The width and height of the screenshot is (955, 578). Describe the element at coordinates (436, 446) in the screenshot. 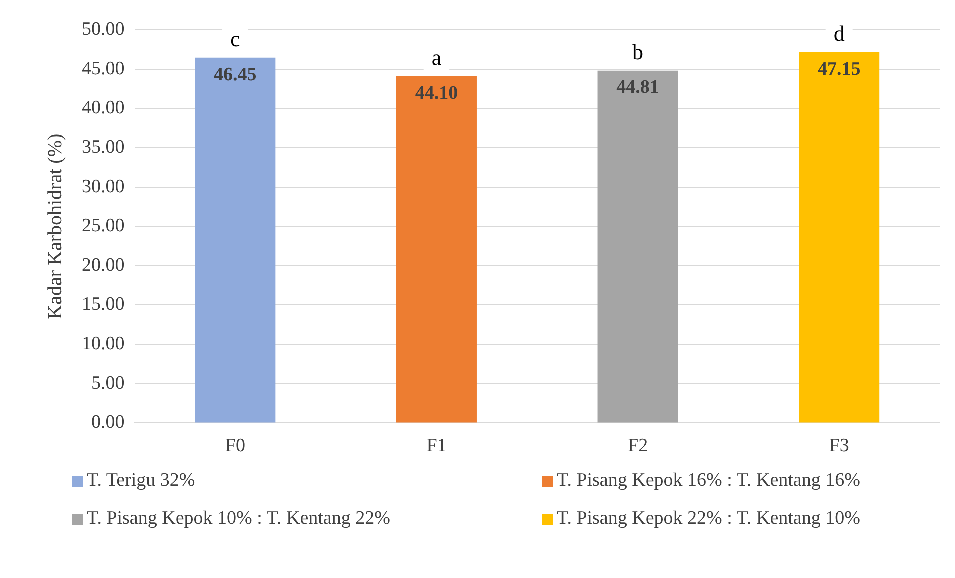

I see `x-tick-label: F1` at that location.